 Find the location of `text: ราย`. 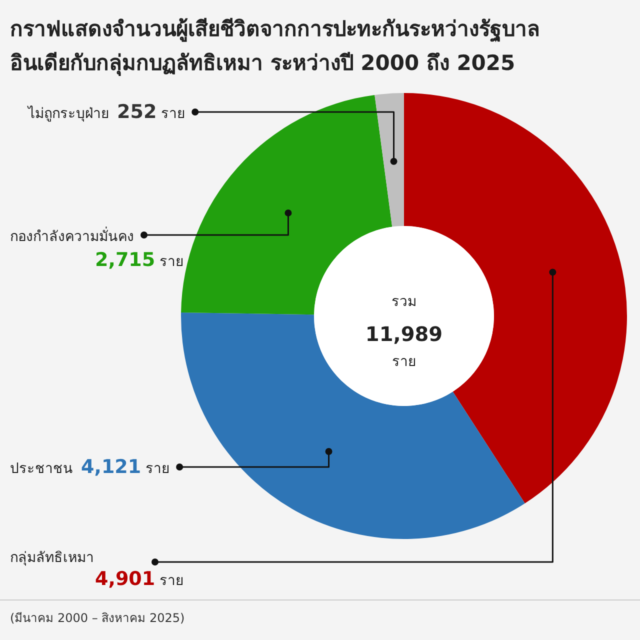

text: ราย is located at coordinates (404, 362).